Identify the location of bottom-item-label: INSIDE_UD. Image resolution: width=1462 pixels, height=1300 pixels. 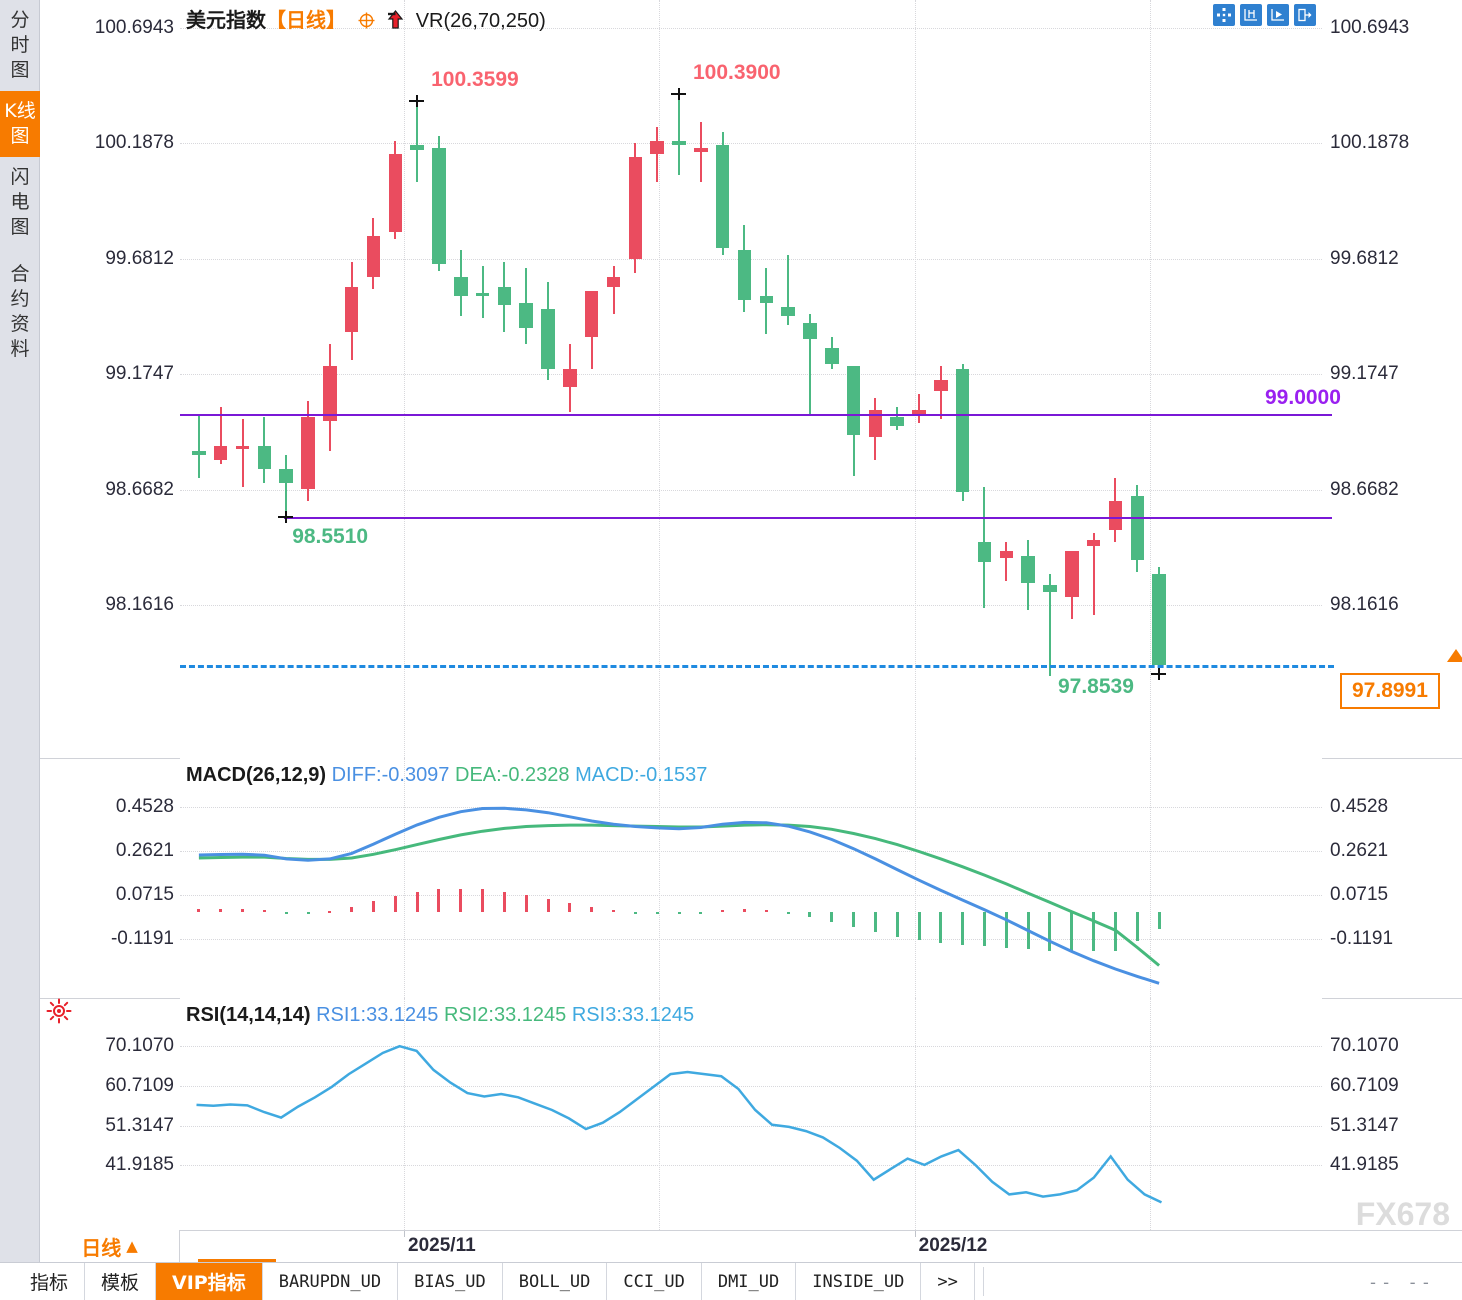
(858, 1281).